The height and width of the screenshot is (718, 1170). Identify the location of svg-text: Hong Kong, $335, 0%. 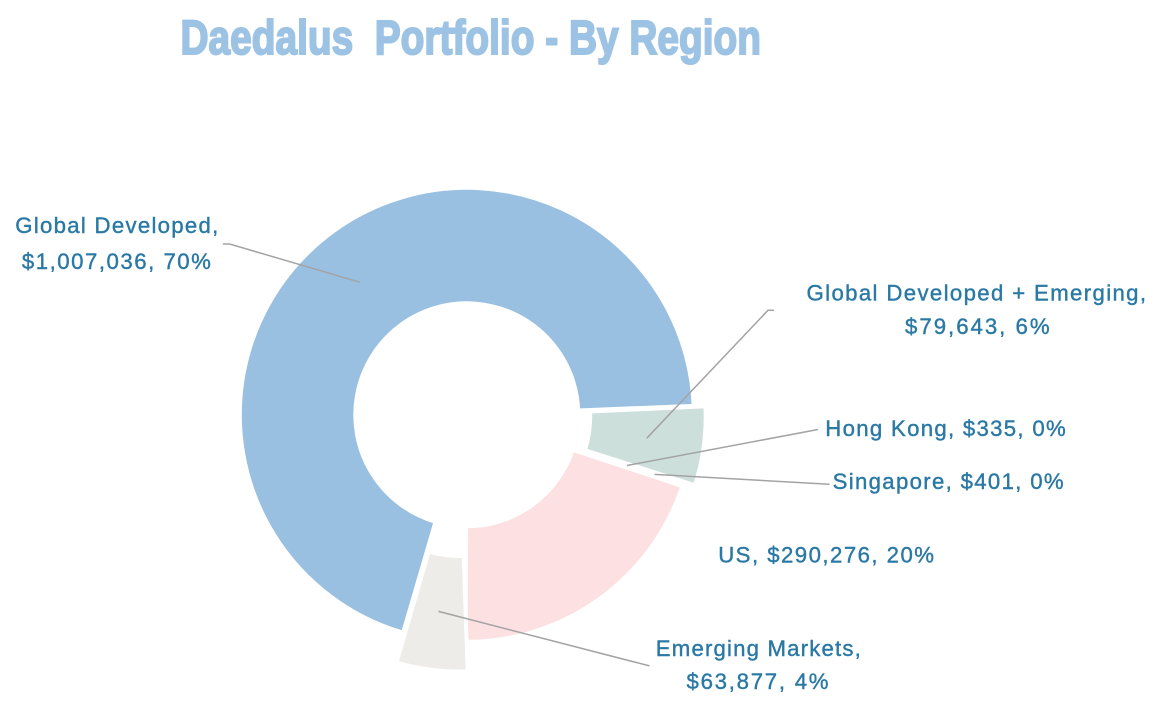
(945, 428).